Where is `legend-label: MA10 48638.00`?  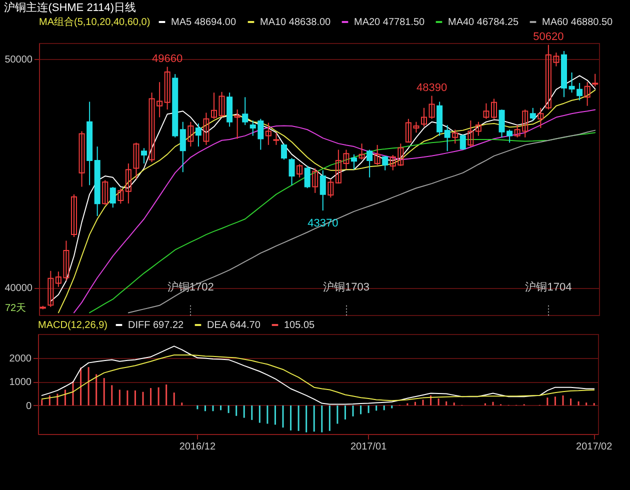 legend-label: MA10 48638.00 is located at coordinates (296, 22).